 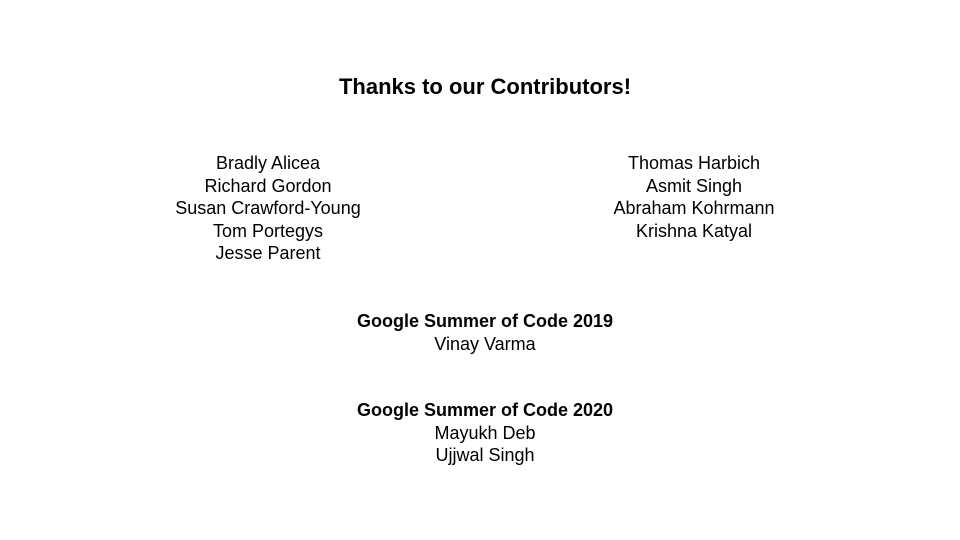 What do you see at coordinates (485, 432) in the screenshot?
I see `gsoc-contributor-name: Mayukh Deb` at bounding box center [485, 432].